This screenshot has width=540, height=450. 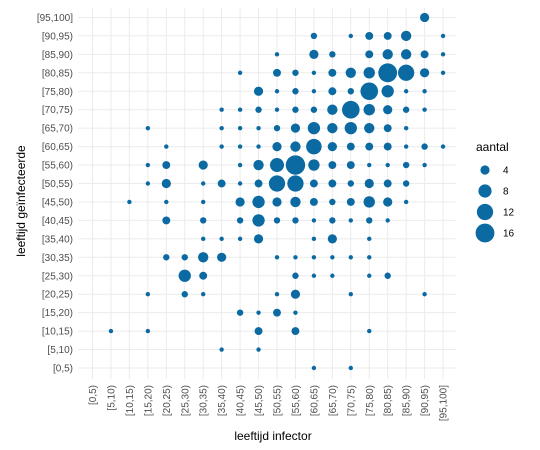 I want to click on y-tick-label: [35,40), so click(x=57, y=239).